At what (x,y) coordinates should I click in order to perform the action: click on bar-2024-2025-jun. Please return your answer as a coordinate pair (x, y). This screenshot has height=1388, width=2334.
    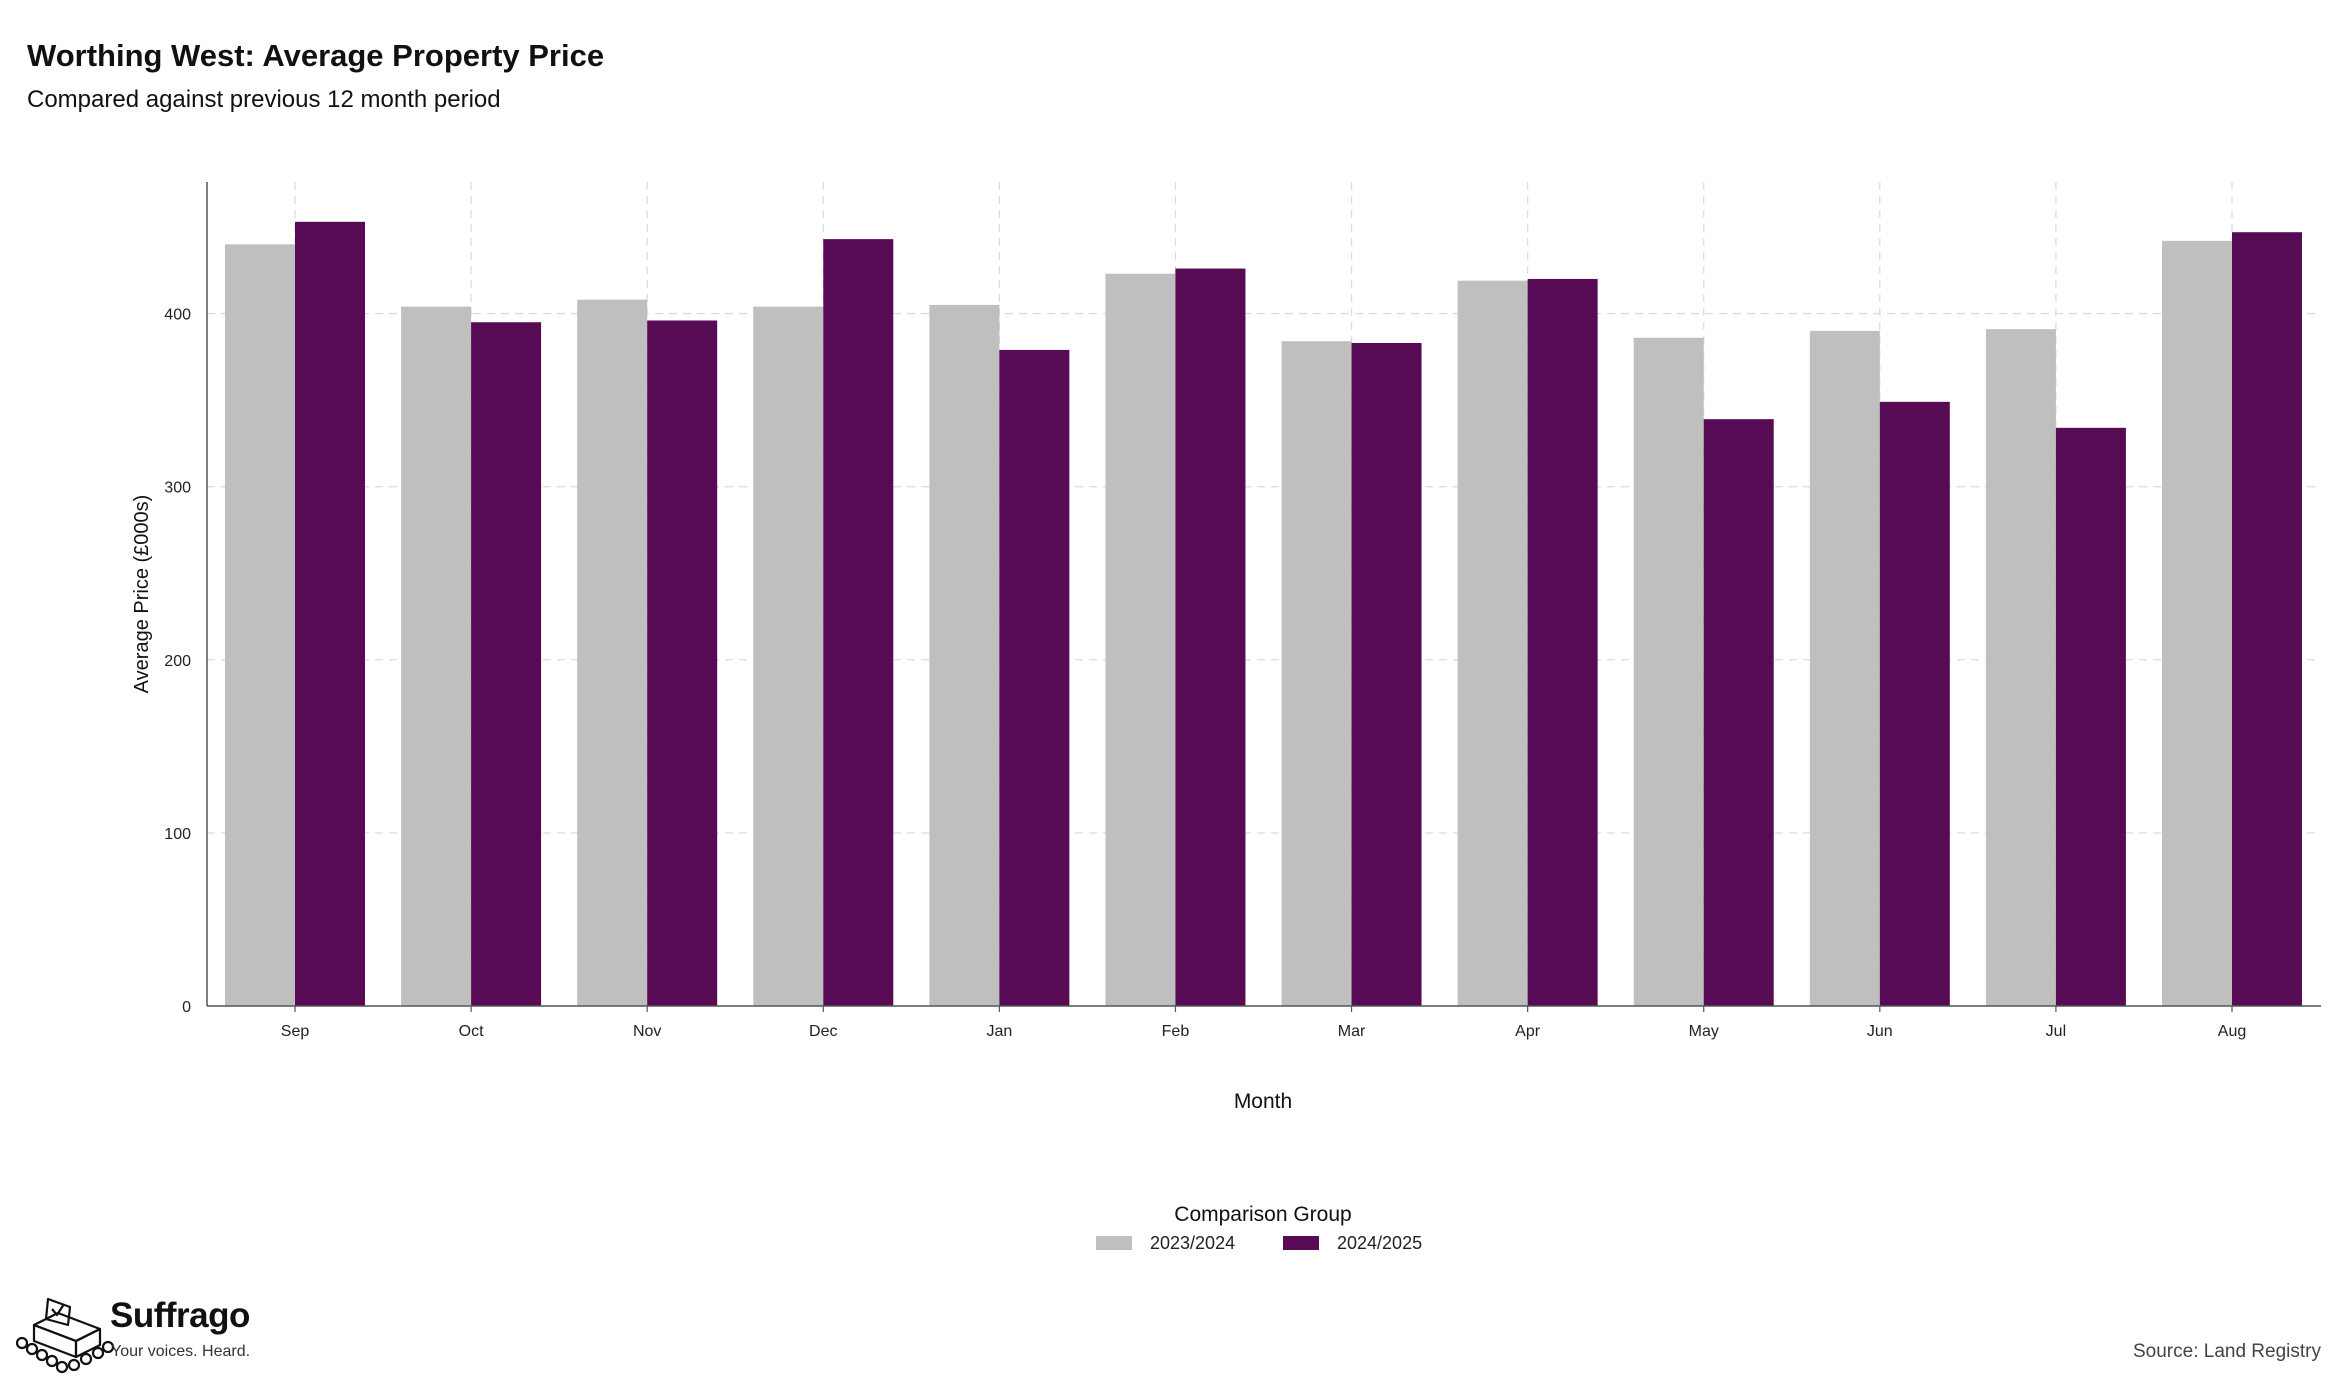
    Looking at the image, I should click on (1914, 703).